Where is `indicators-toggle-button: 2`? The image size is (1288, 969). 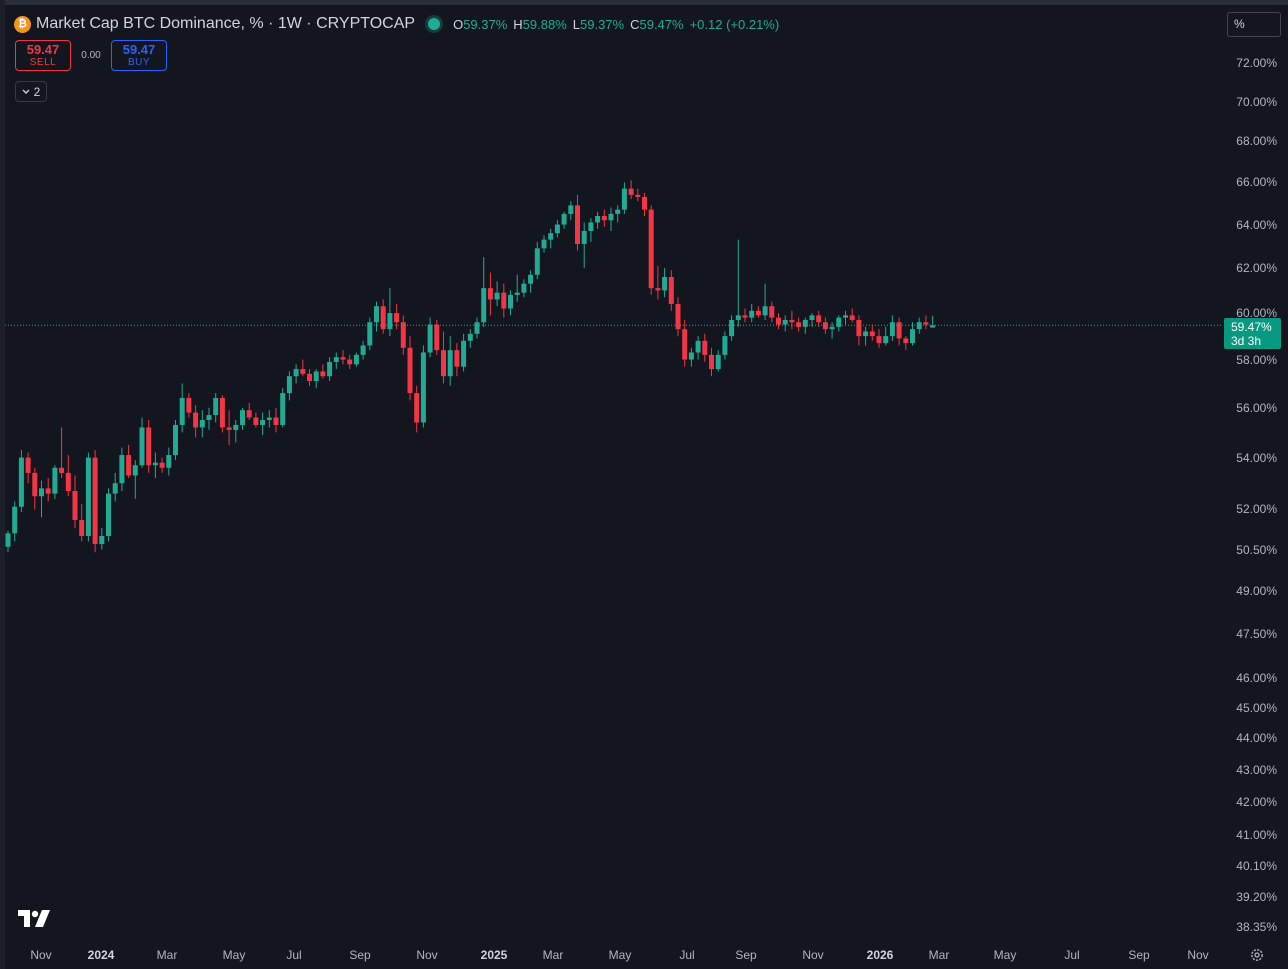
indicators-toggle-button: 2 is located at coordinates (31, 91).